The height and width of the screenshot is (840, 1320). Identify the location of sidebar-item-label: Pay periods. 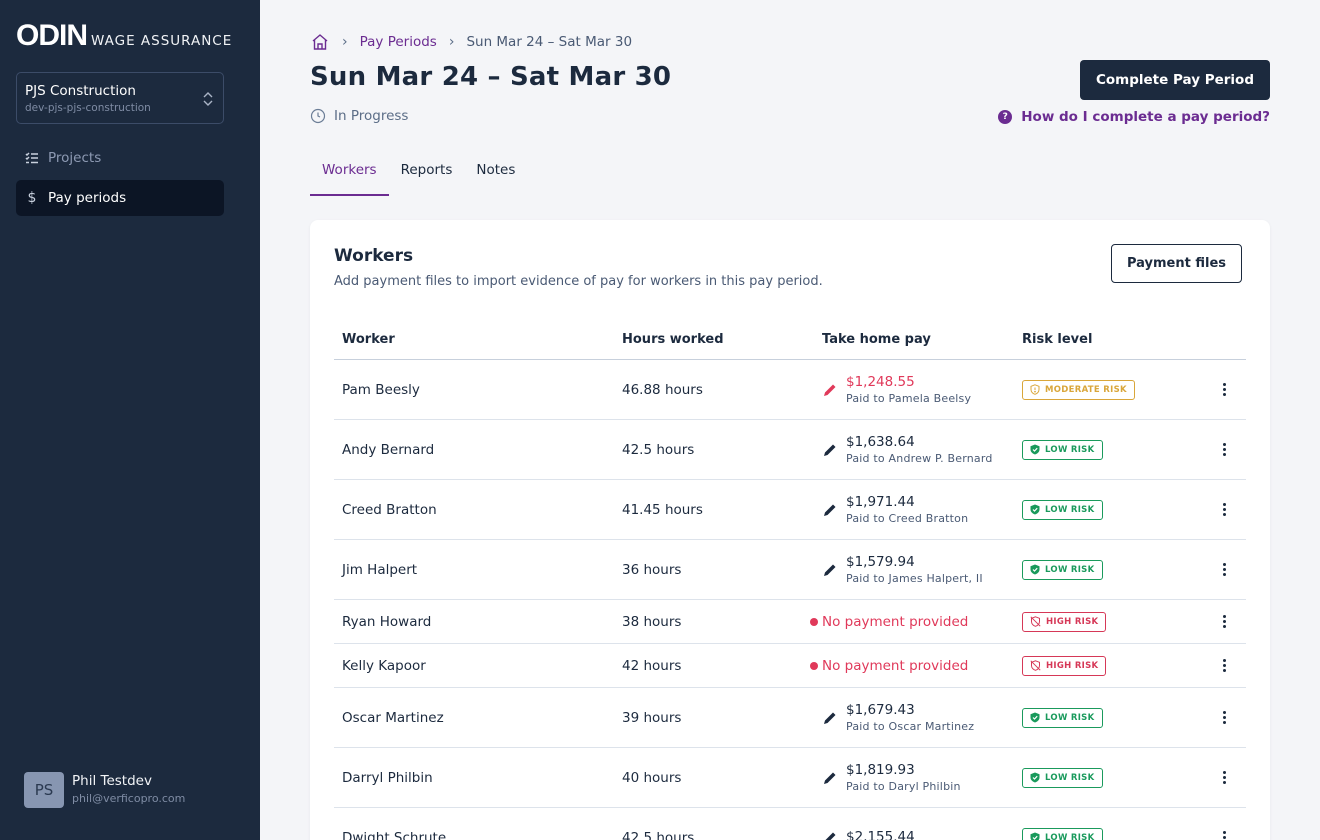
(87, 198).